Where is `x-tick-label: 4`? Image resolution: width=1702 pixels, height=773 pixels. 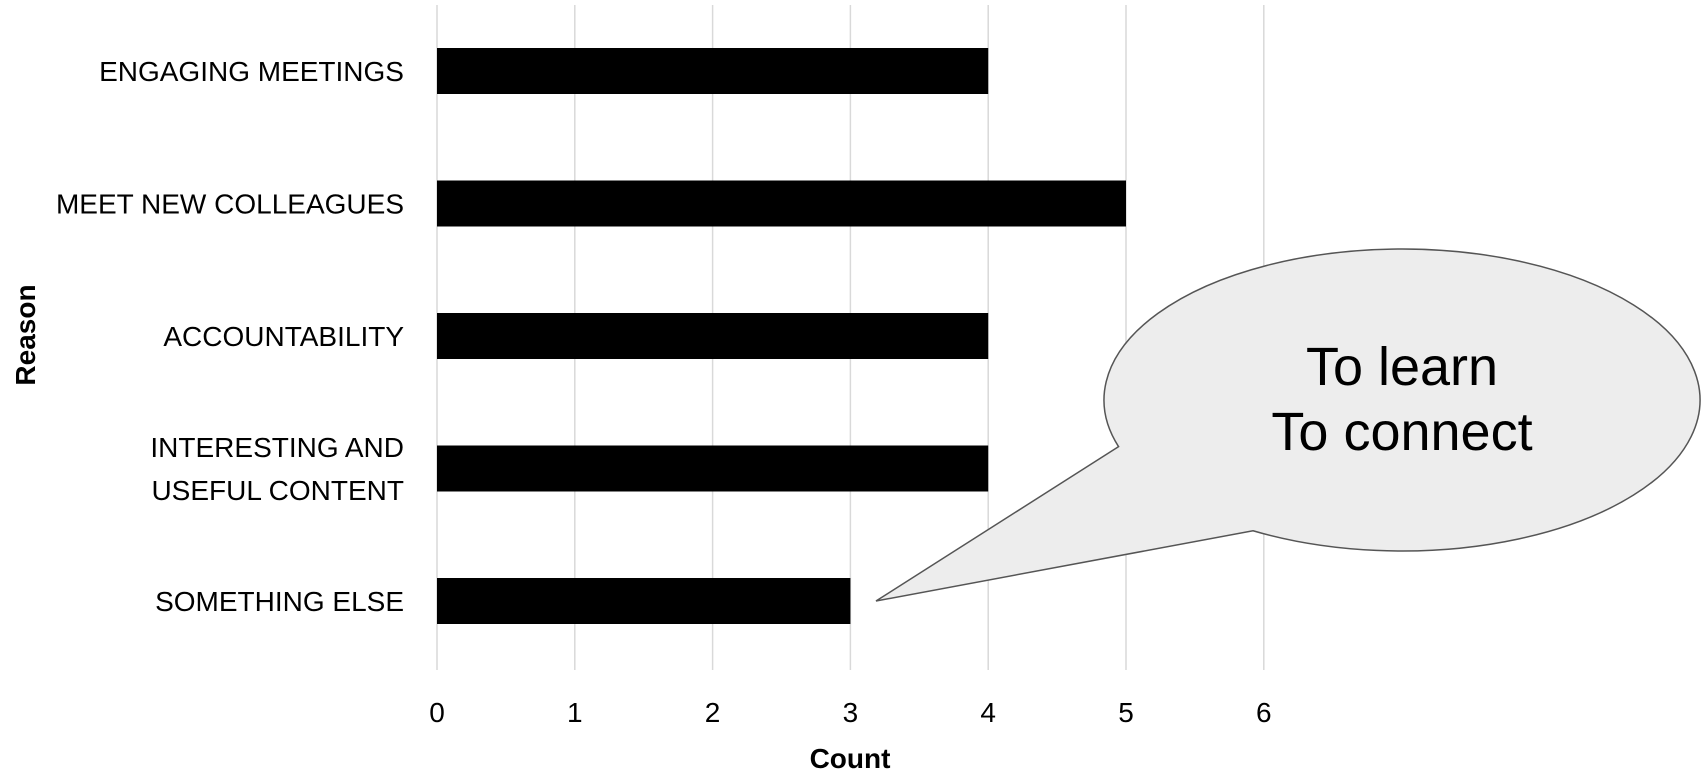
x-tick-label: 4 is located at coordinates (988, 712).